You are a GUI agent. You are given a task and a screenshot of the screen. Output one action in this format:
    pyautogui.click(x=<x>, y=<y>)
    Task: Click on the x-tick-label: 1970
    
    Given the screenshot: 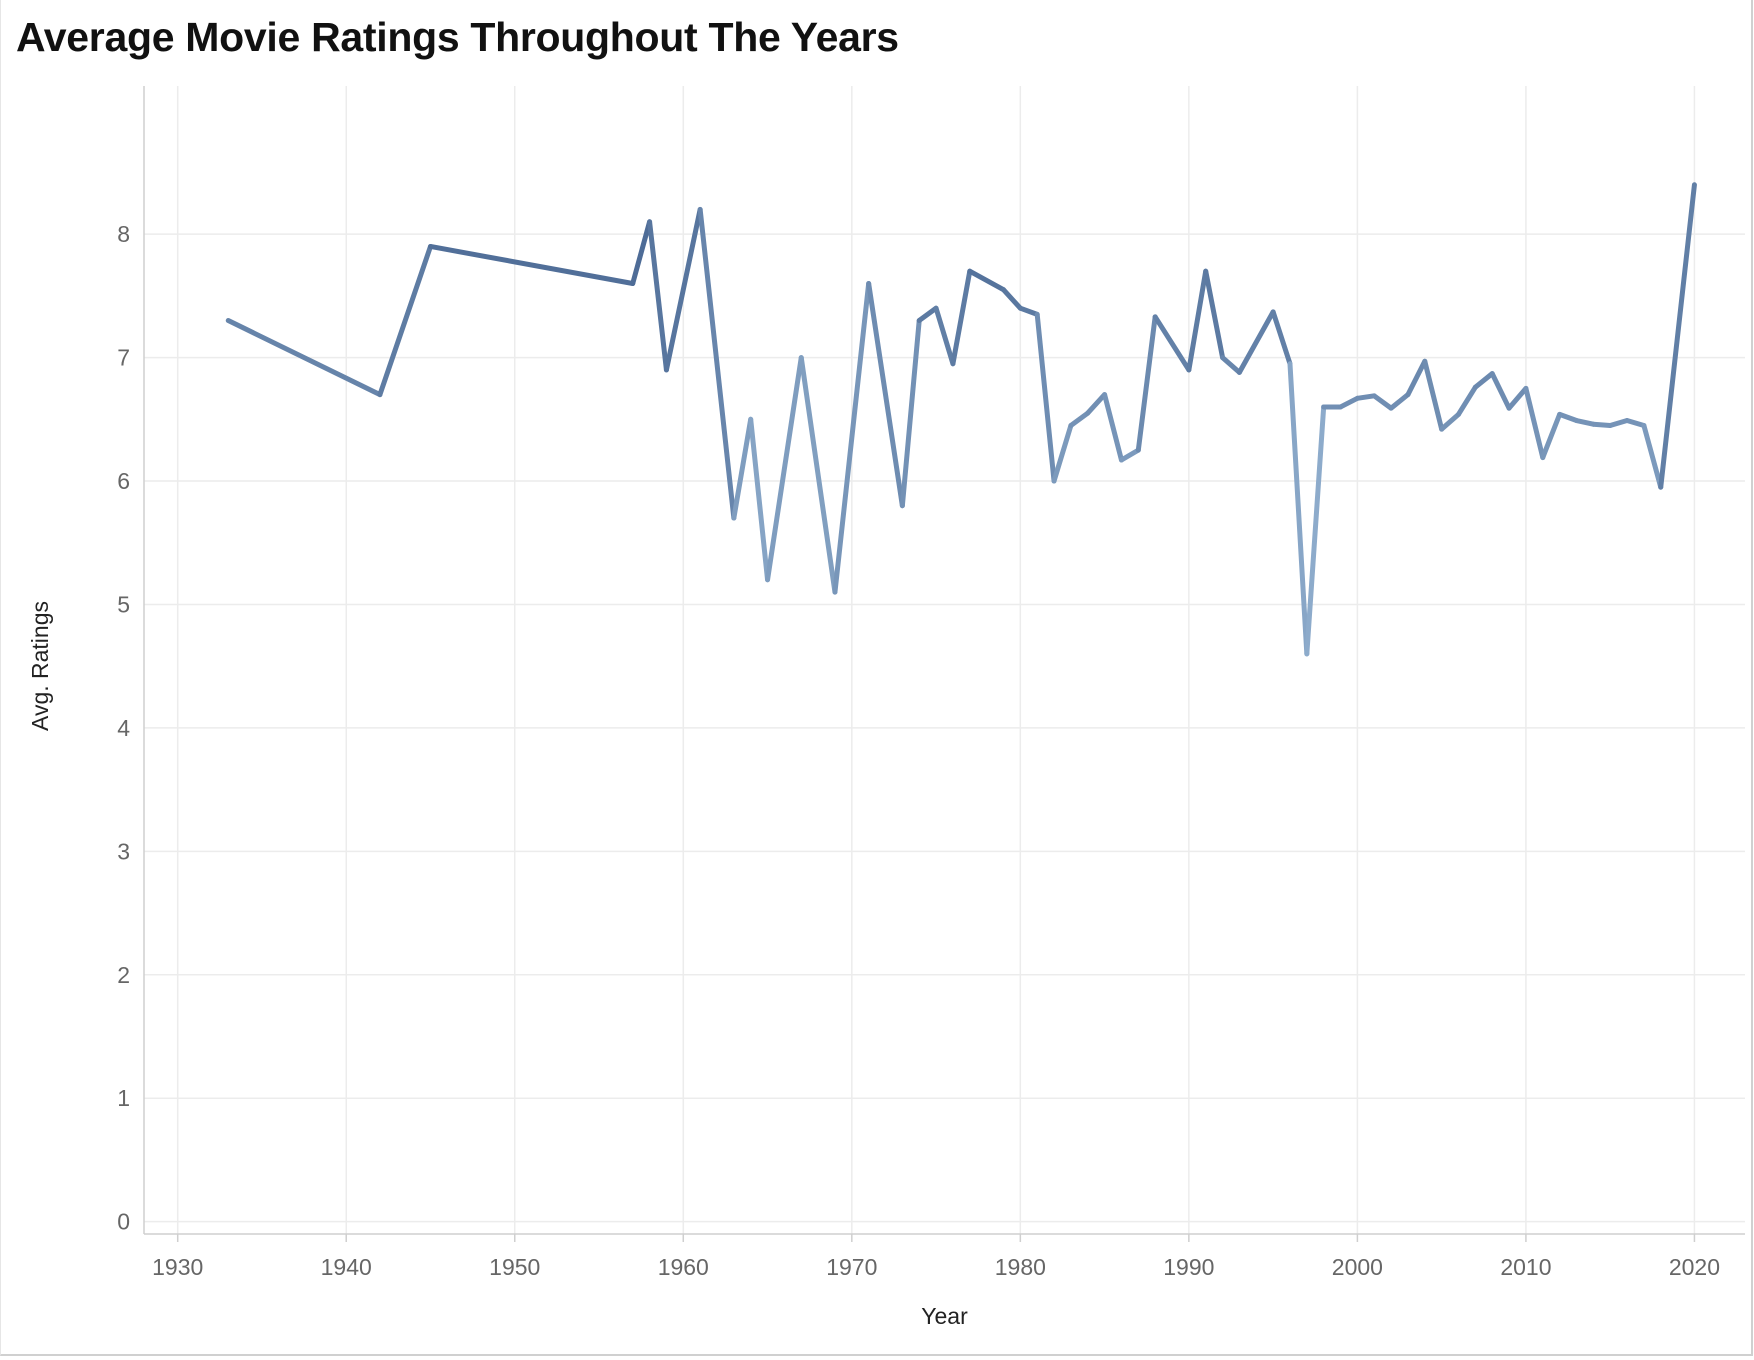 What is the action you would take?
    pyautogui.click(x=851, y=1267)
    